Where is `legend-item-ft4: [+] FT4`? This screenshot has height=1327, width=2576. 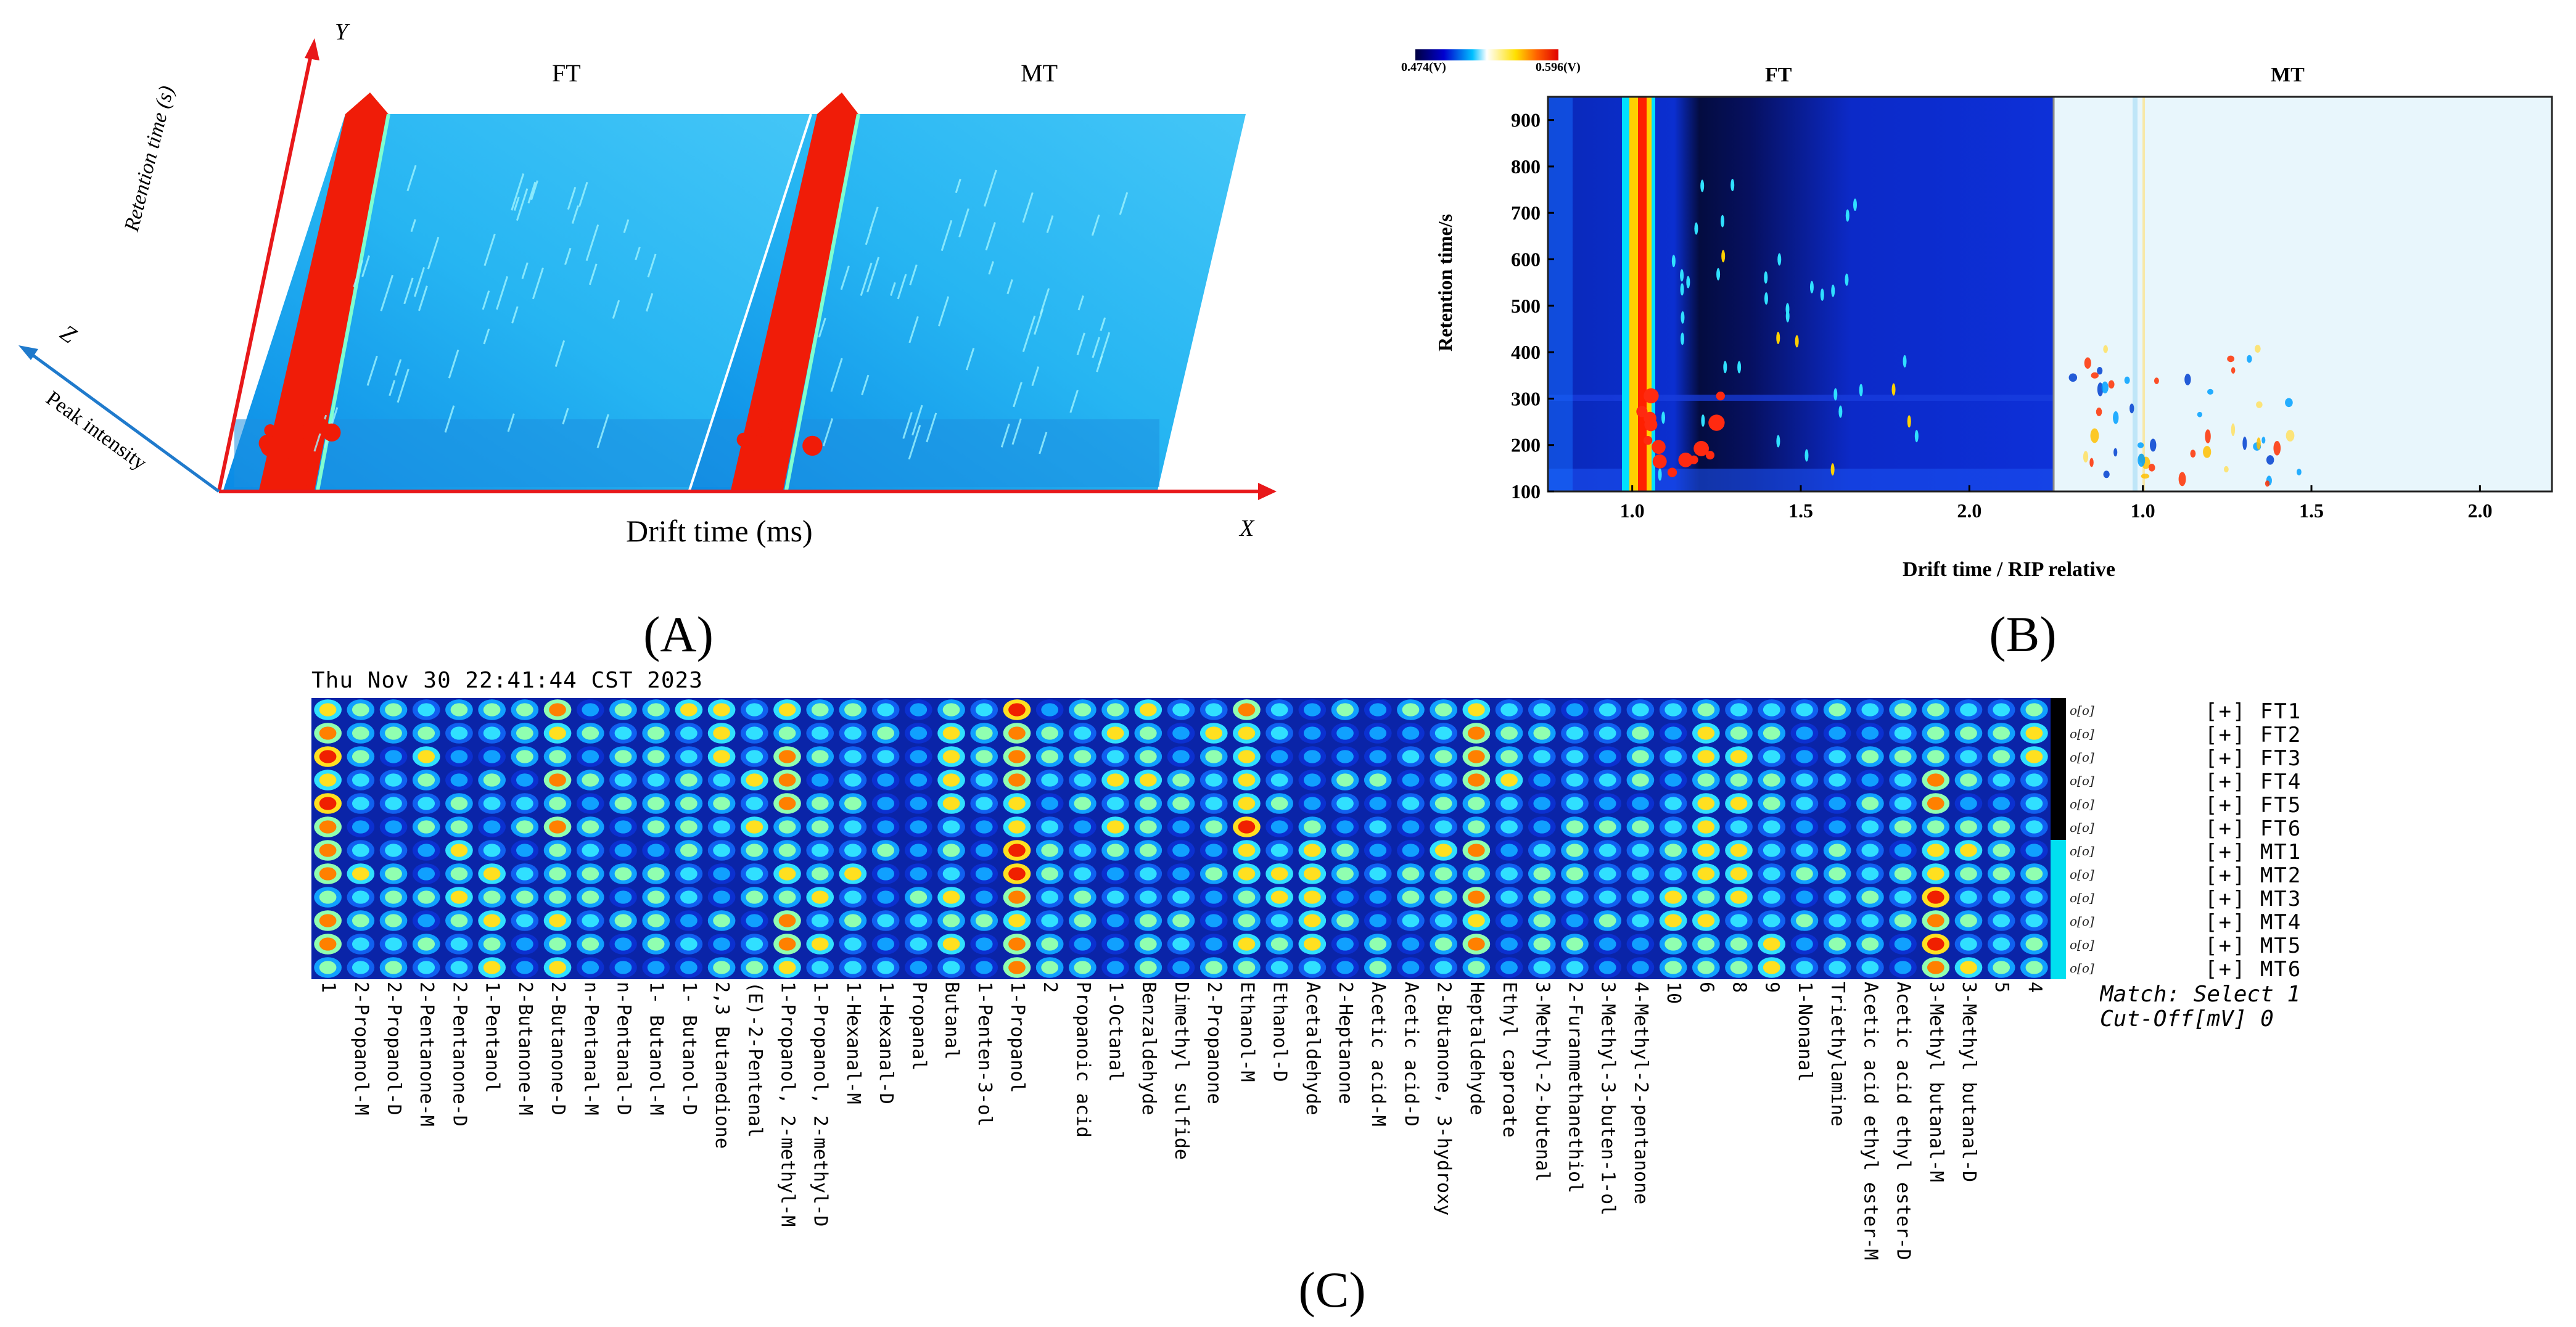
legend-item-ft4: [+] FT4 is located at coordinates (2253, 782).